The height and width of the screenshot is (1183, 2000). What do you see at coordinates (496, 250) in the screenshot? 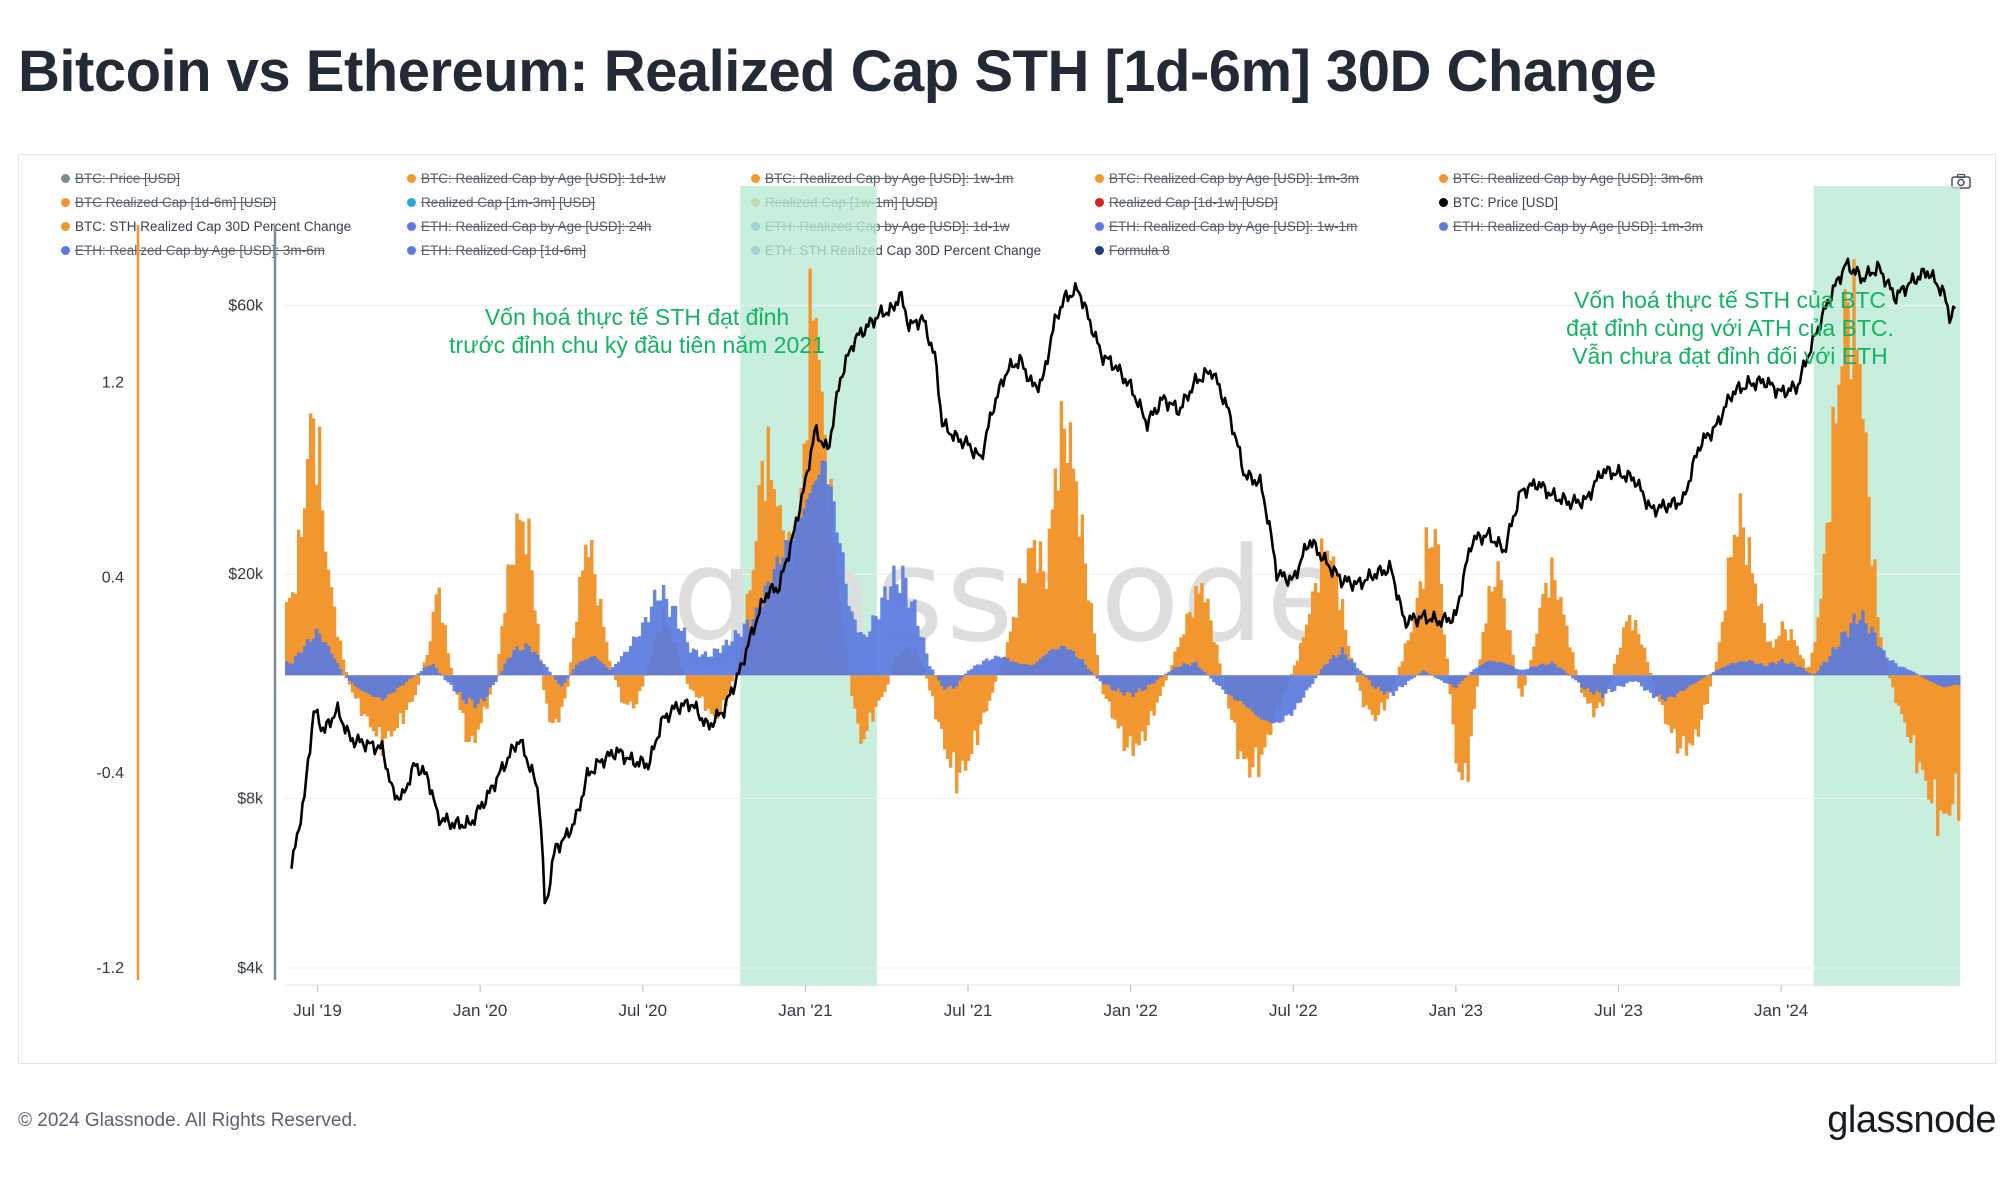
I see `legend-item: ETH: Realized Cap [1d-6m]` at bounding box center [496, 250].